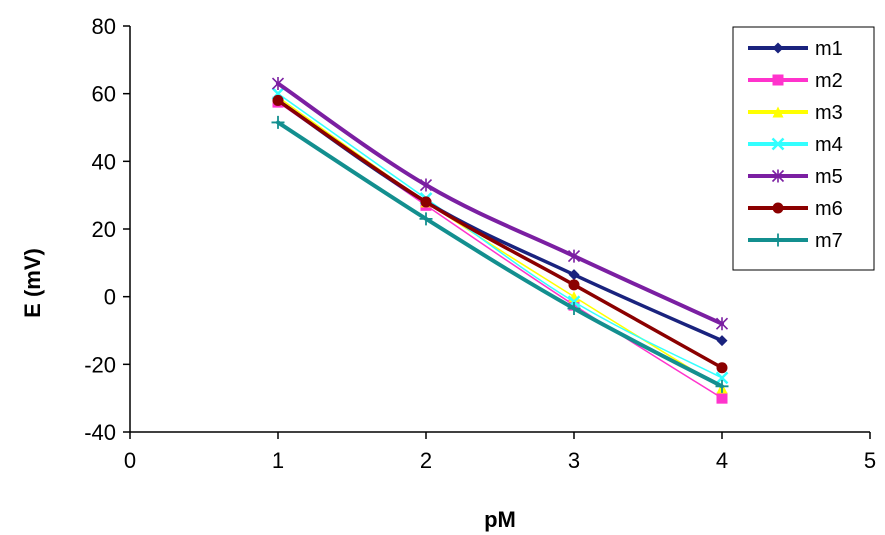  What do you see at coordinates (795, 49) in the screenshot?
I see `legend-item-m1: m1` at bounding box center [795, 49].